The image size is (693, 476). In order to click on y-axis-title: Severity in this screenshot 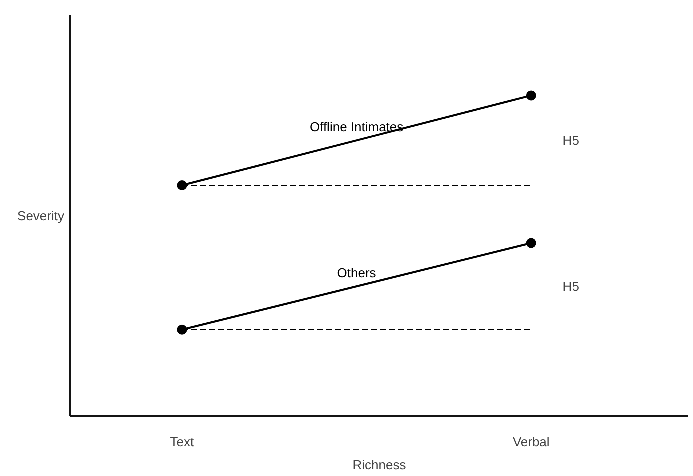, I will do `click(41, 216)`.